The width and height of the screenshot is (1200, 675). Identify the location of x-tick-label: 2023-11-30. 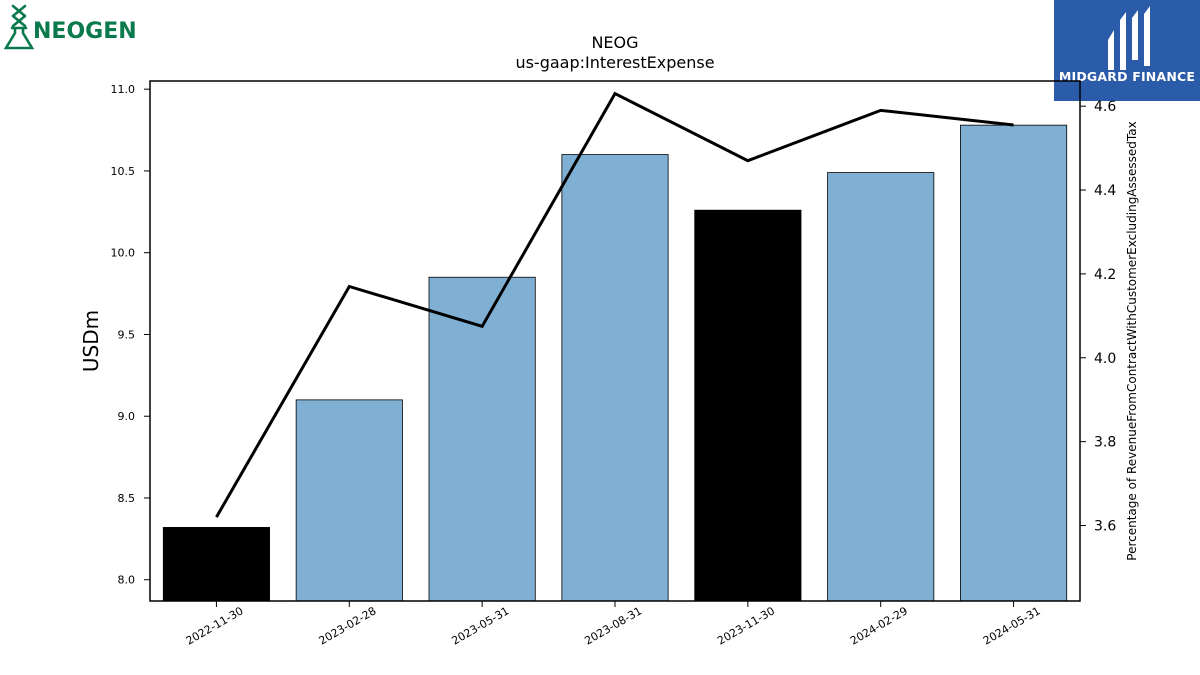
(746, 625).